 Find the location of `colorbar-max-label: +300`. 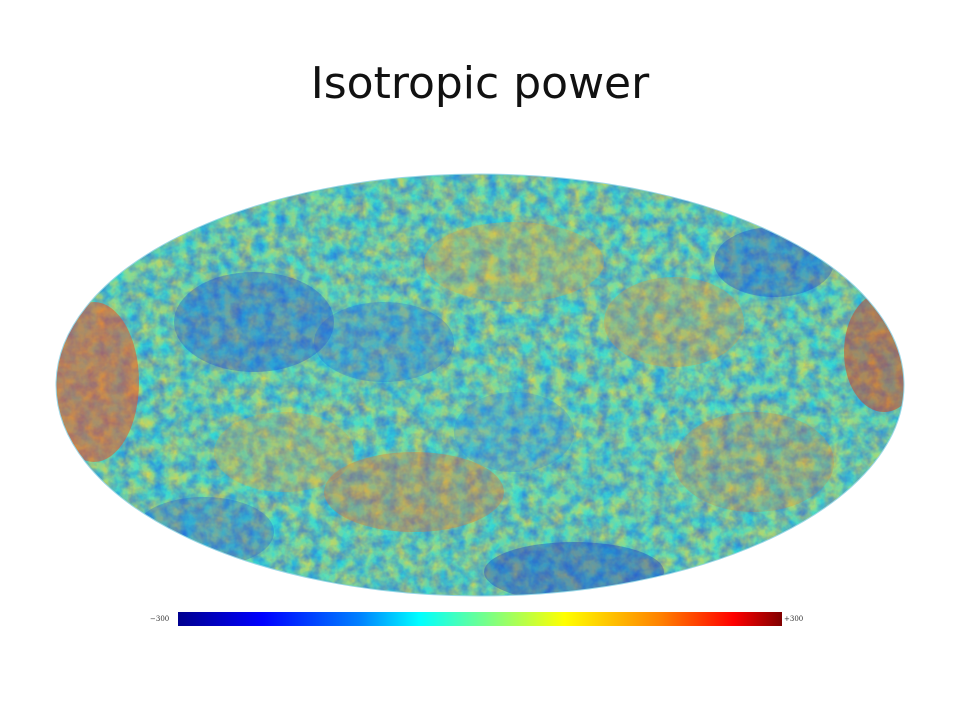

colorbar-max-label: +300 is located at coordinates (794, 619).